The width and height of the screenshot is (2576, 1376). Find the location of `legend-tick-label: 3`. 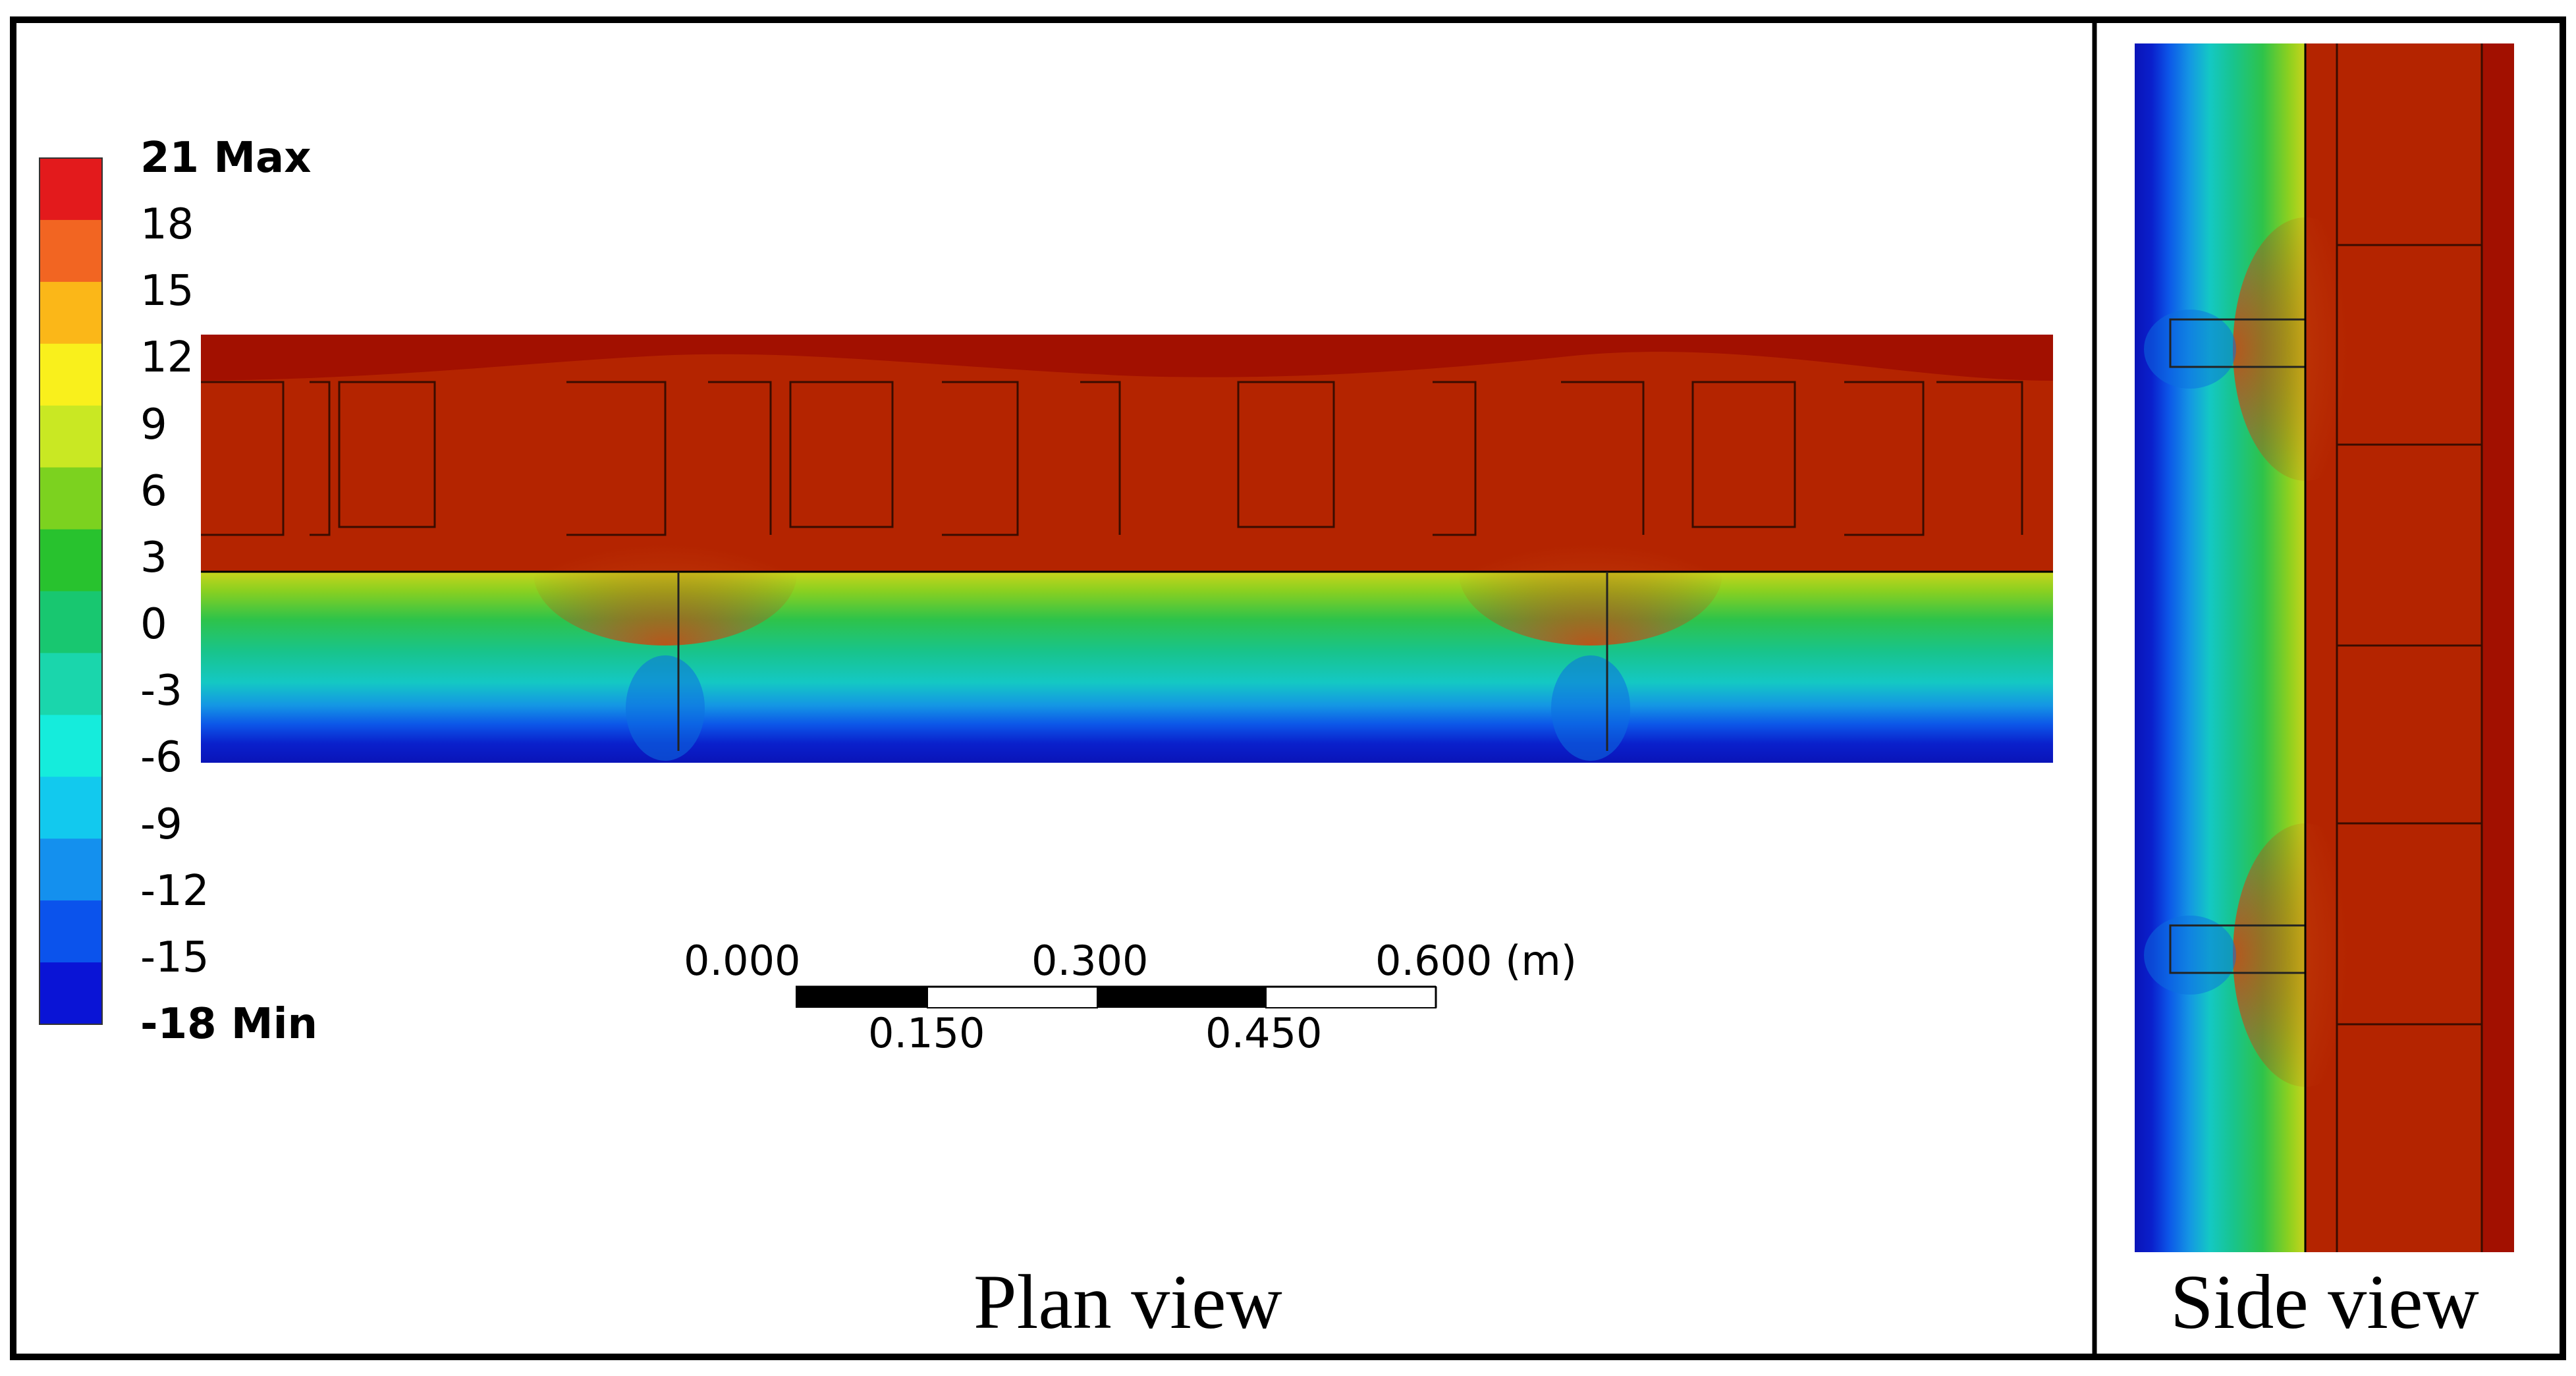

legend-tick-label: 3 is located at coordinates (153, 558).